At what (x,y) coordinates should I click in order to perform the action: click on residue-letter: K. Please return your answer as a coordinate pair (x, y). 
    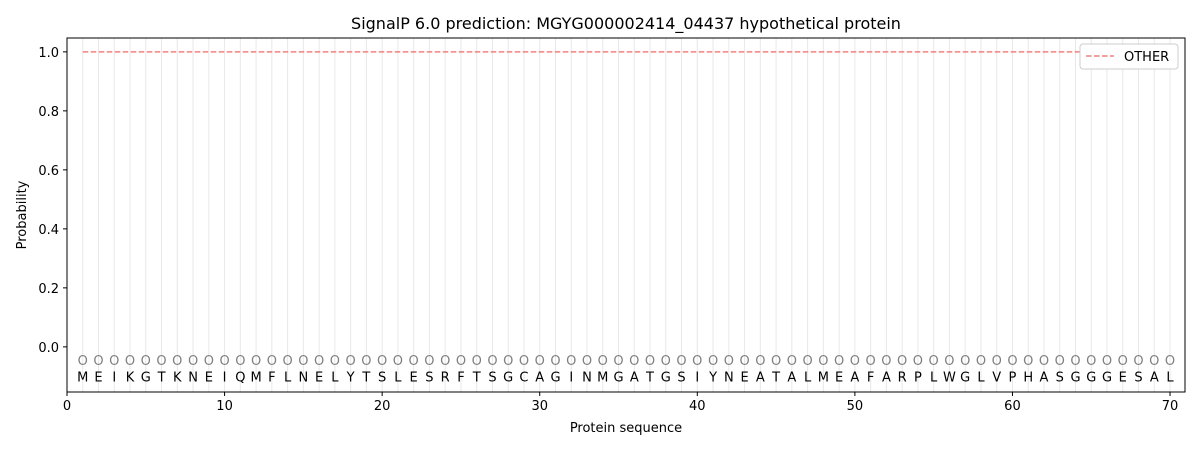
    Looking at the image, I should click on (177, 377).